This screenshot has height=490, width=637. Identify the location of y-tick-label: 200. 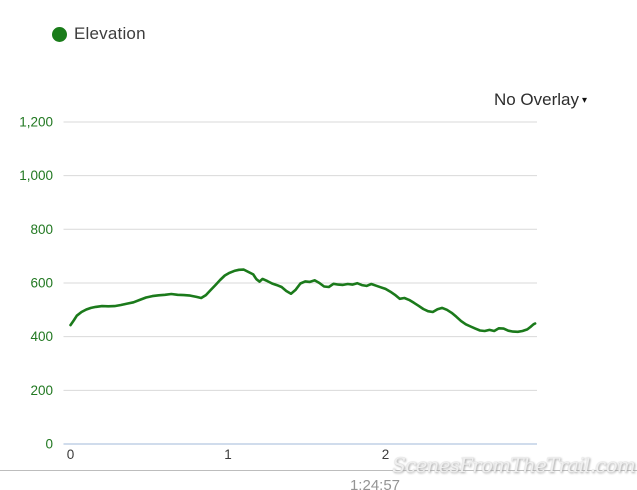
(41, 390).